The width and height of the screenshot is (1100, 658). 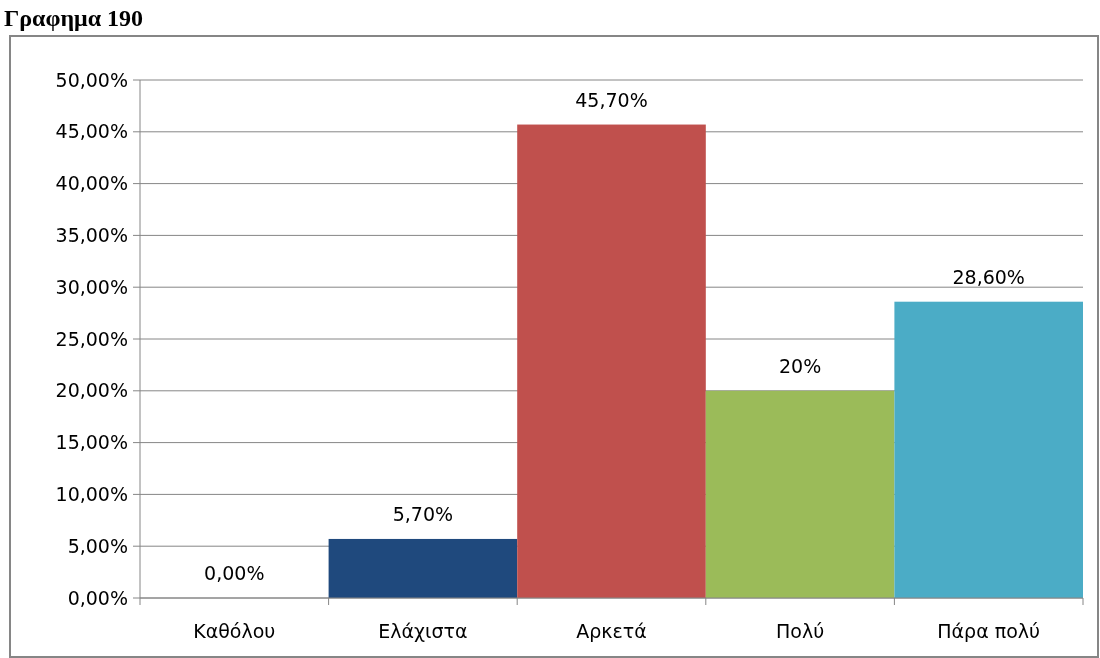 What do you see at coordinates (800, 631) in the screenshot?
I see `x-tick-label: Πολύ` at bounding box center [800, 631].